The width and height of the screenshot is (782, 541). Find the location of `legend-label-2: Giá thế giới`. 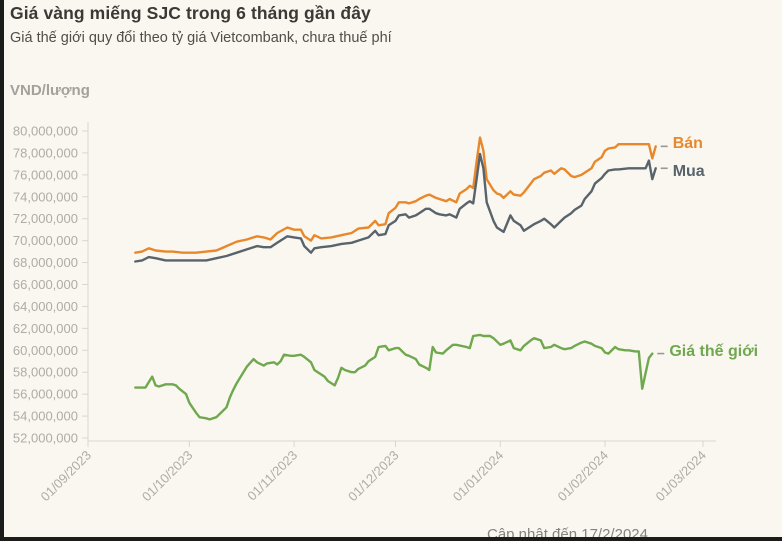

legend-label-2: Giá thế giới is located at coordinates (714, 351).